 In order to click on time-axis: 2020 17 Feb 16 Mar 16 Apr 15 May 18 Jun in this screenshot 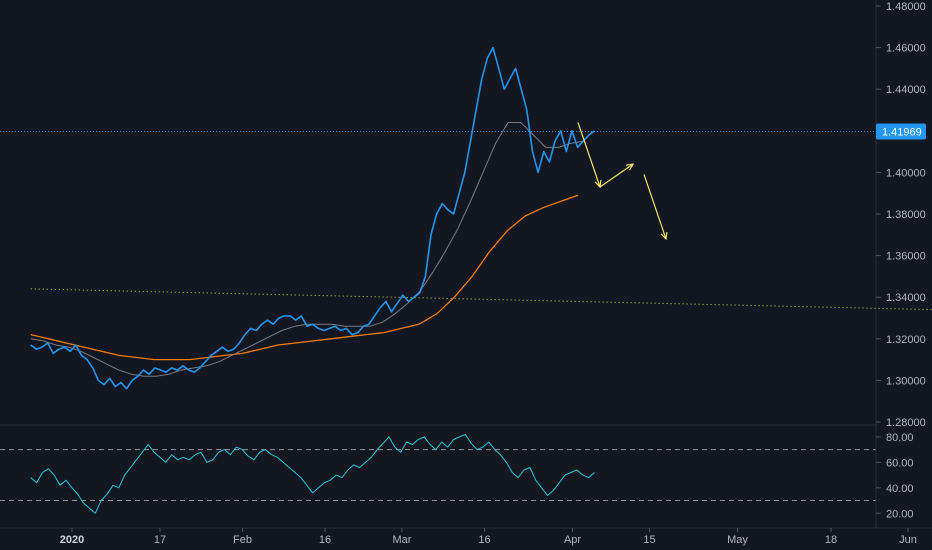, I will do `click(488, 537)`.